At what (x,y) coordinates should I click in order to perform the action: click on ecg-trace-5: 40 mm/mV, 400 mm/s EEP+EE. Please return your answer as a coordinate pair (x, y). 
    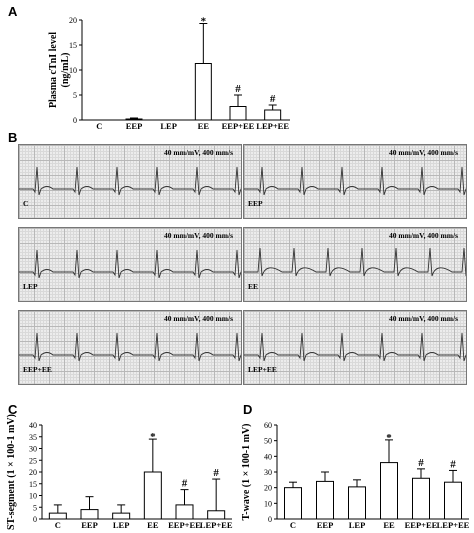
    Looking at the image, I should click on (130, 347).